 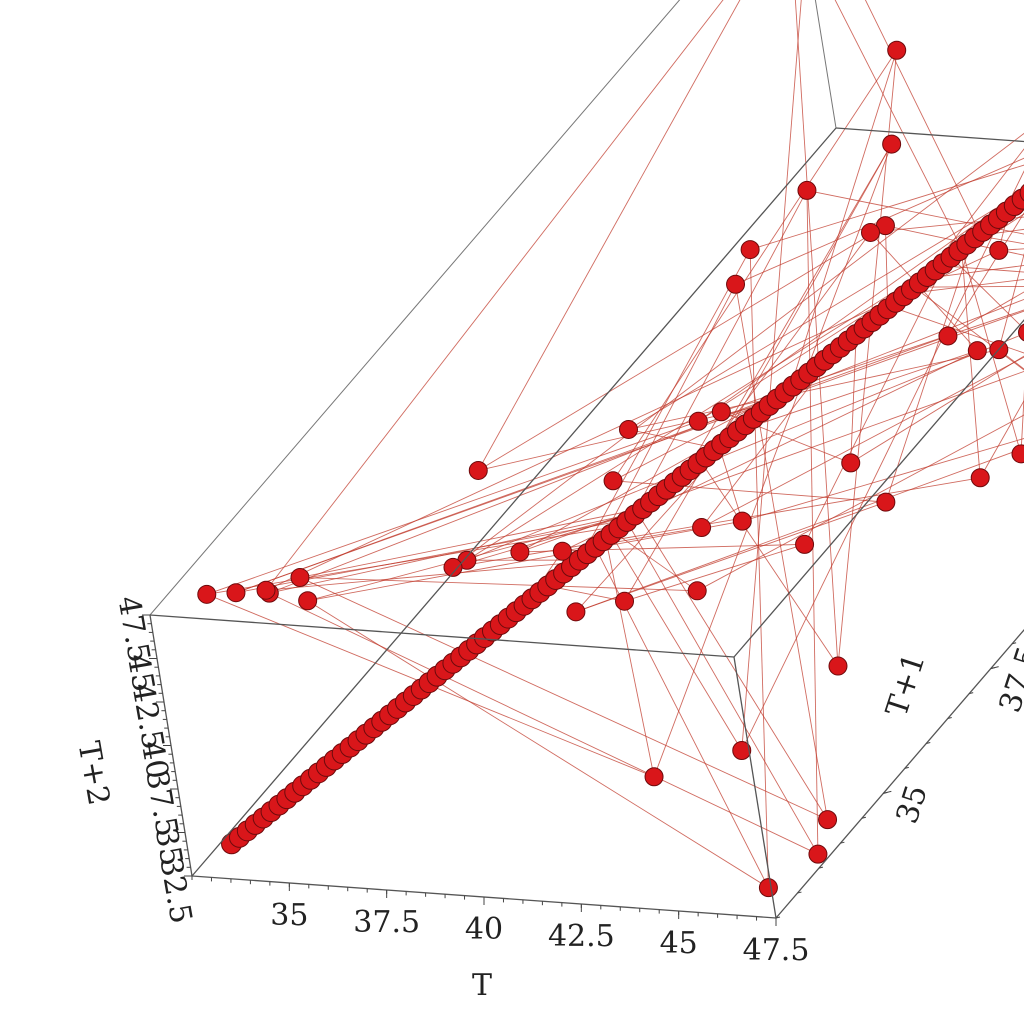 I want to click on x-tick-label: 40, so click(x=484, y=929).